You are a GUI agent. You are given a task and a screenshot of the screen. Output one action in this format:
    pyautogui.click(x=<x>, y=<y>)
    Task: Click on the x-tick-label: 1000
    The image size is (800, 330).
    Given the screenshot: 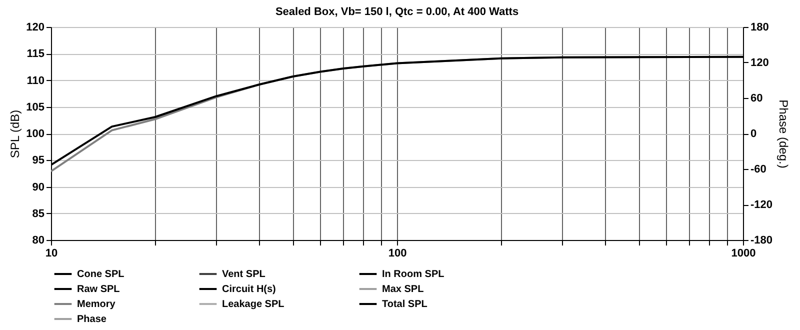 What is the action you would take?
    pyautogui.click(x=743, y=254)
    